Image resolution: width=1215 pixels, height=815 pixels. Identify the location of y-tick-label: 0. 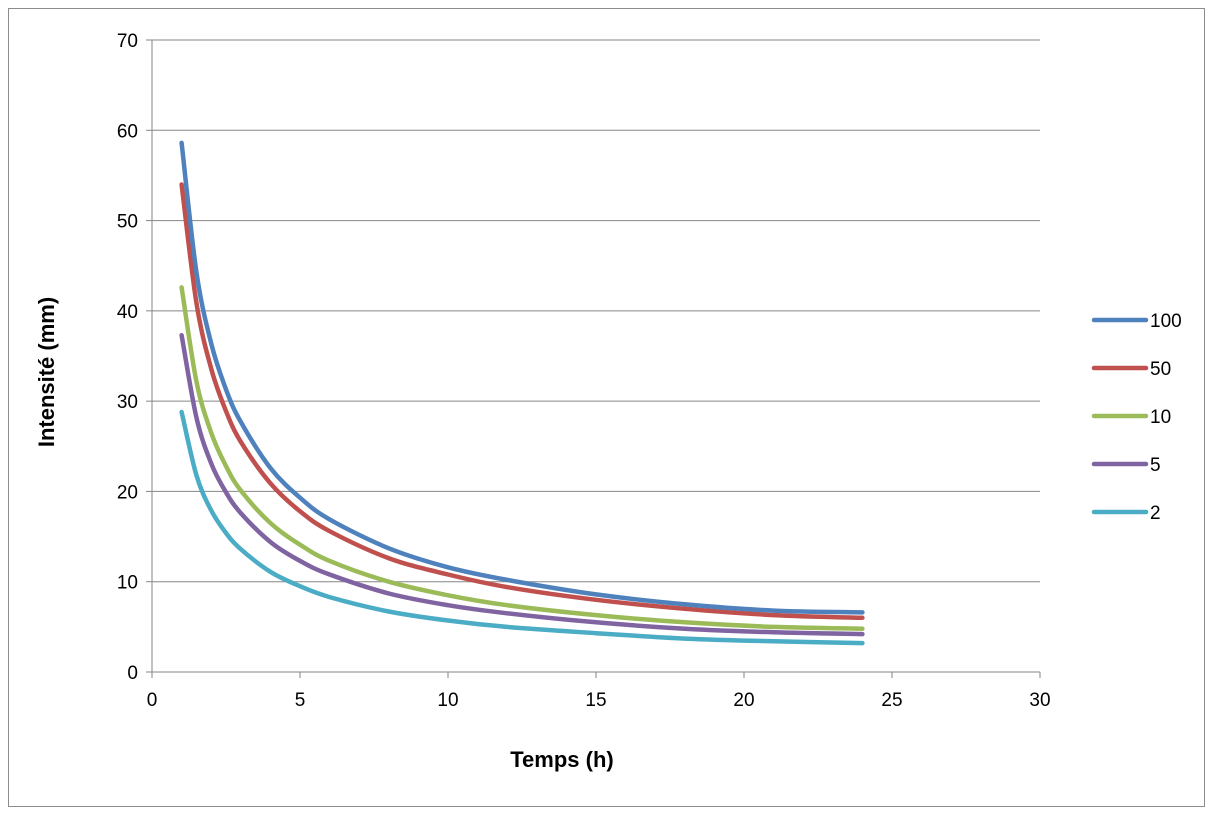
(132, 673).